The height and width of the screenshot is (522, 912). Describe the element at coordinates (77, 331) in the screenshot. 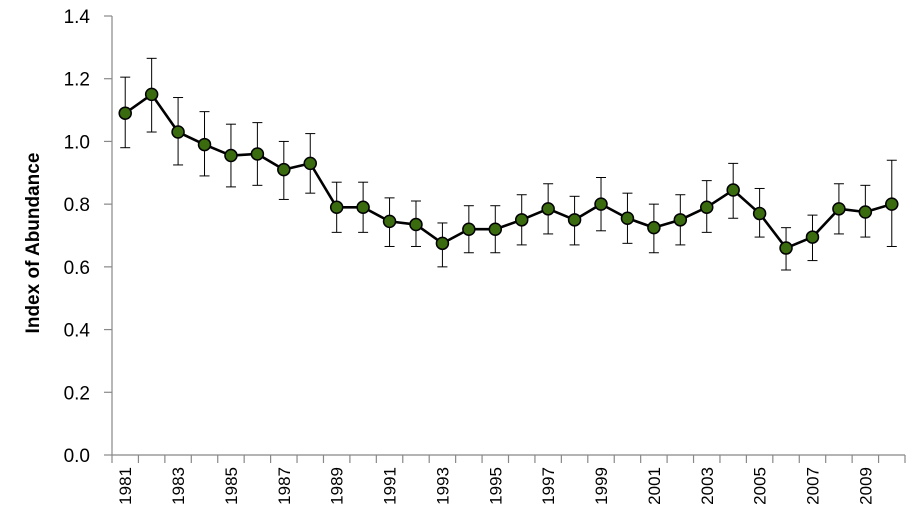

I see `y-tick-label: 0.4` at that location.